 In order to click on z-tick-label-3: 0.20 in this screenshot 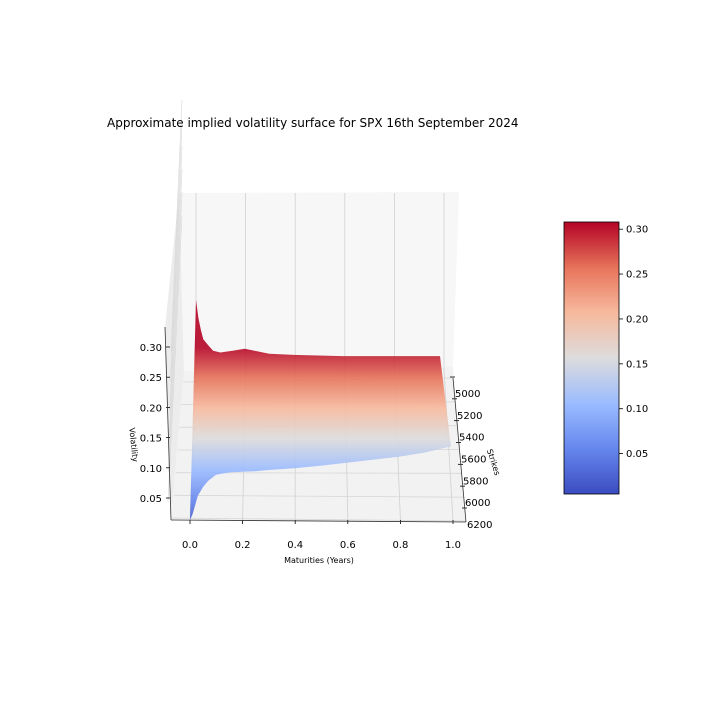, I will do `click(151, 408)`.